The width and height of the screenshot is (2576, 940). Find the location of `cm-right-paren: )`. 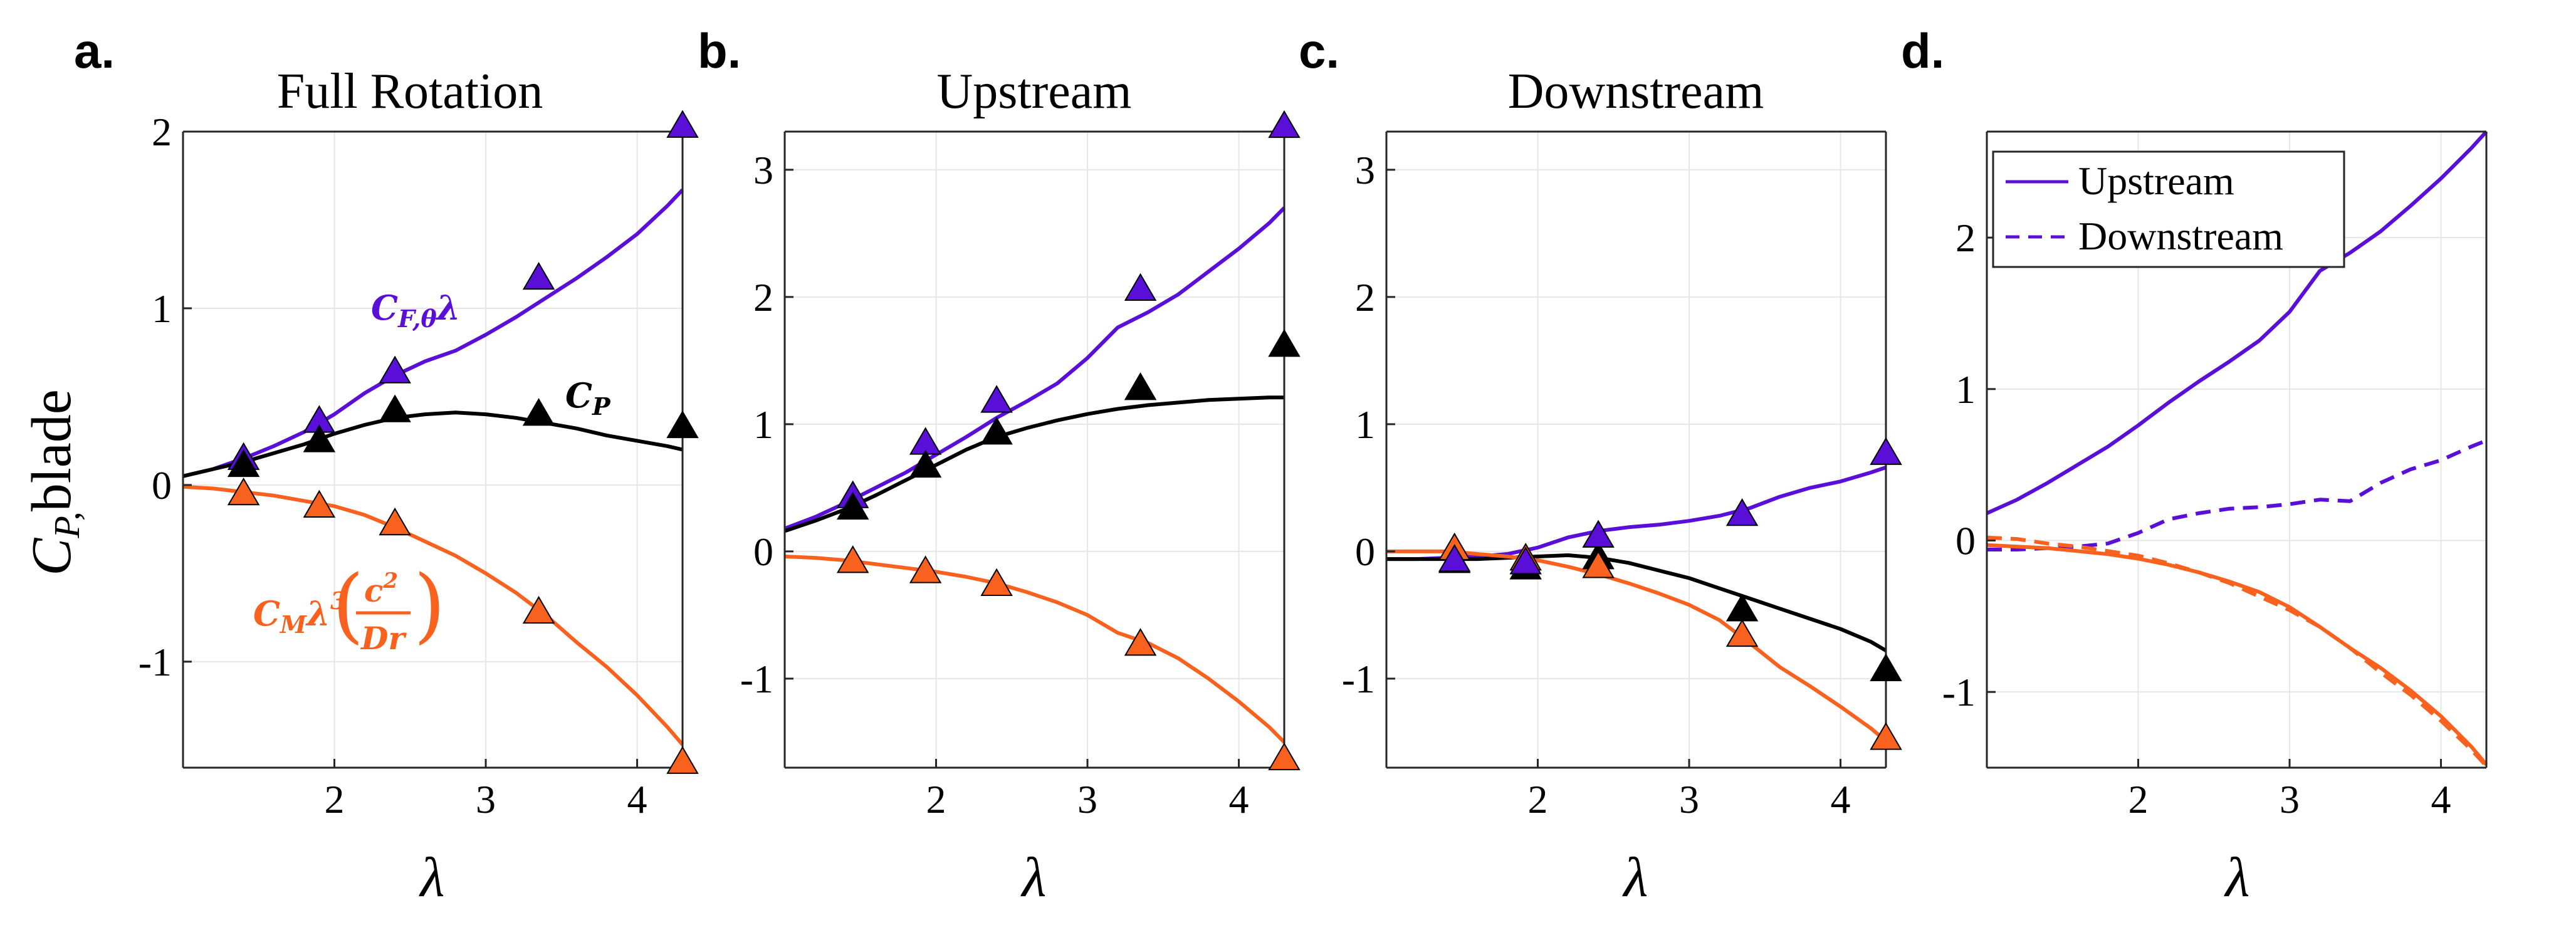

cm-right-paren: ) is located at coordinates (430, 604).